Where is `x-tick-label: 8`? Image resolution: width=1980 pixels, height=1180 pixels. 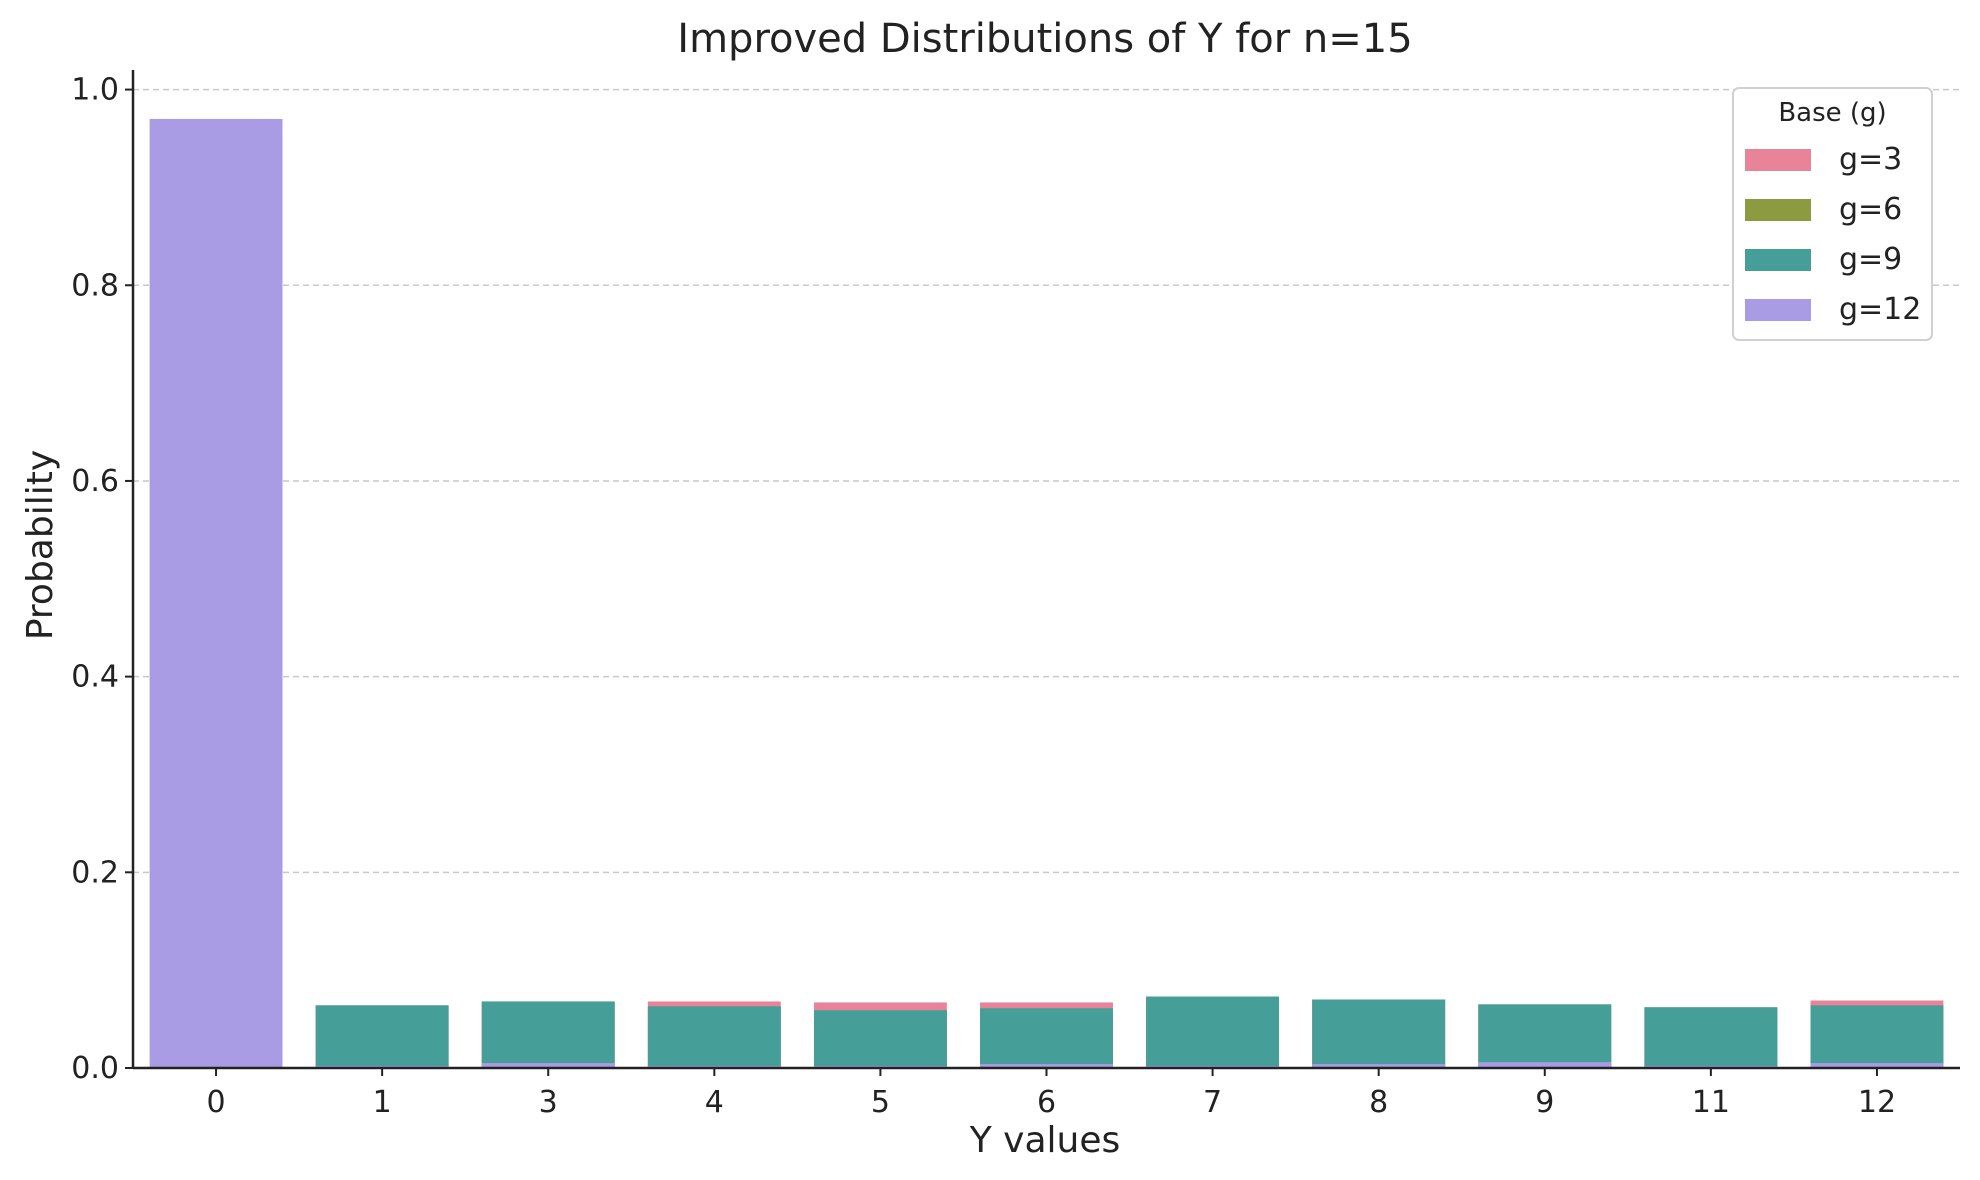
x-tick-label: 8 is located at coordinates (1378, 1102).